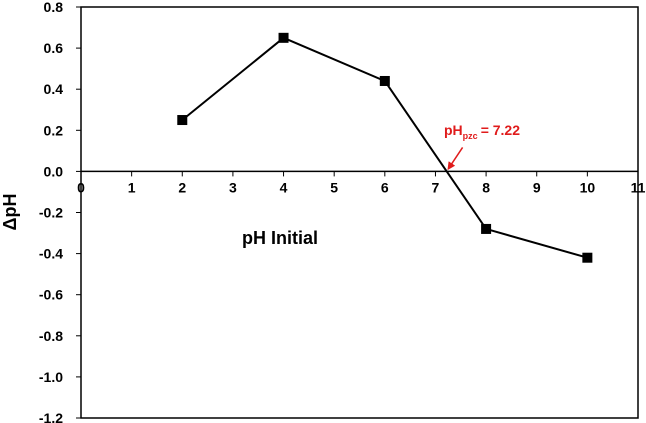 The image size is (646, 423). Describe the element at coordinates (280, 238) in the screenshot. I see `x-axis-title: pH Initial` at that location.